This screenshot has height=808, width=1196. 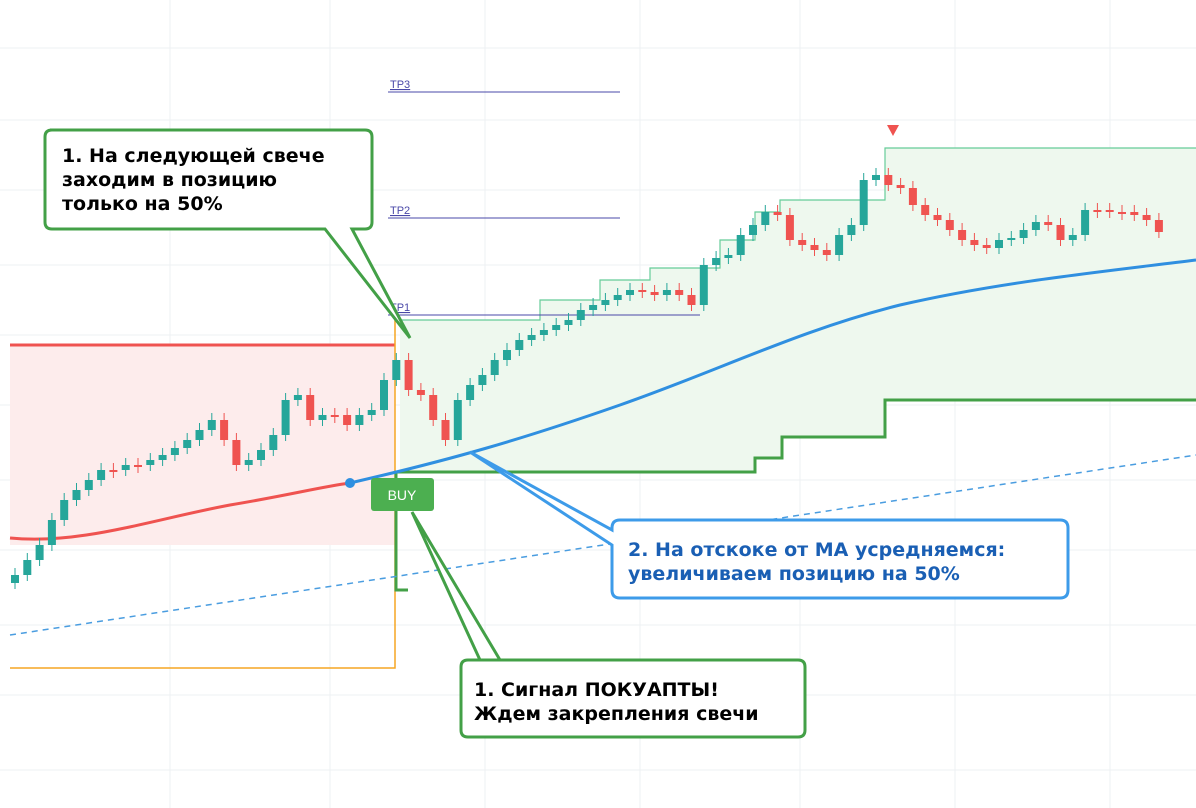 What do you see at coordinates (794, 574) in the screenshot?
I see `callout-text: увеличиваем позицию на 50%` at bounding box center [794, 574].